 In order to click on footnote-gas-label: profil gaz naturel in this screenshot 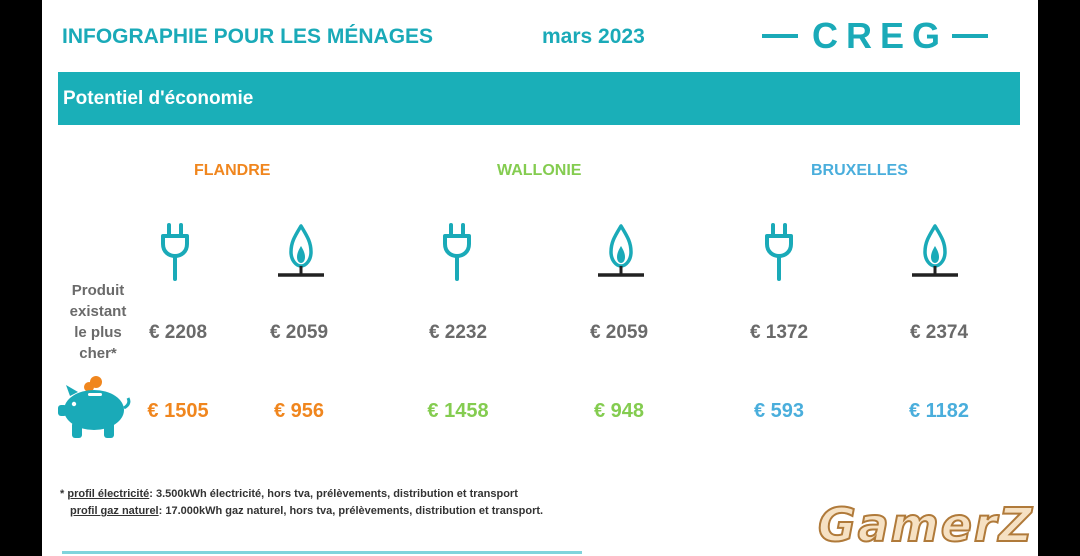, I will do `click(114, 511)`.